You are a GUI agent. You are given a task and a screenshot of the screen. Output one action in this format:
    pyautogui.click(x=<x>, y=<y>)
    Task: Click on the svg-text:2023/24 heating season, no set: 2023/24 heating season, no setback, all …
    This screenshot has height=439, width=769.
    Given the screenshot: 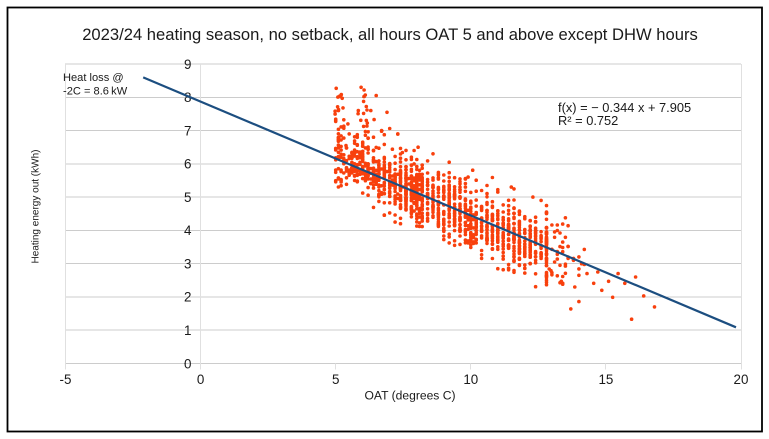 What is the action you would take?
    pyautogui.click(x=390, y=34)
    